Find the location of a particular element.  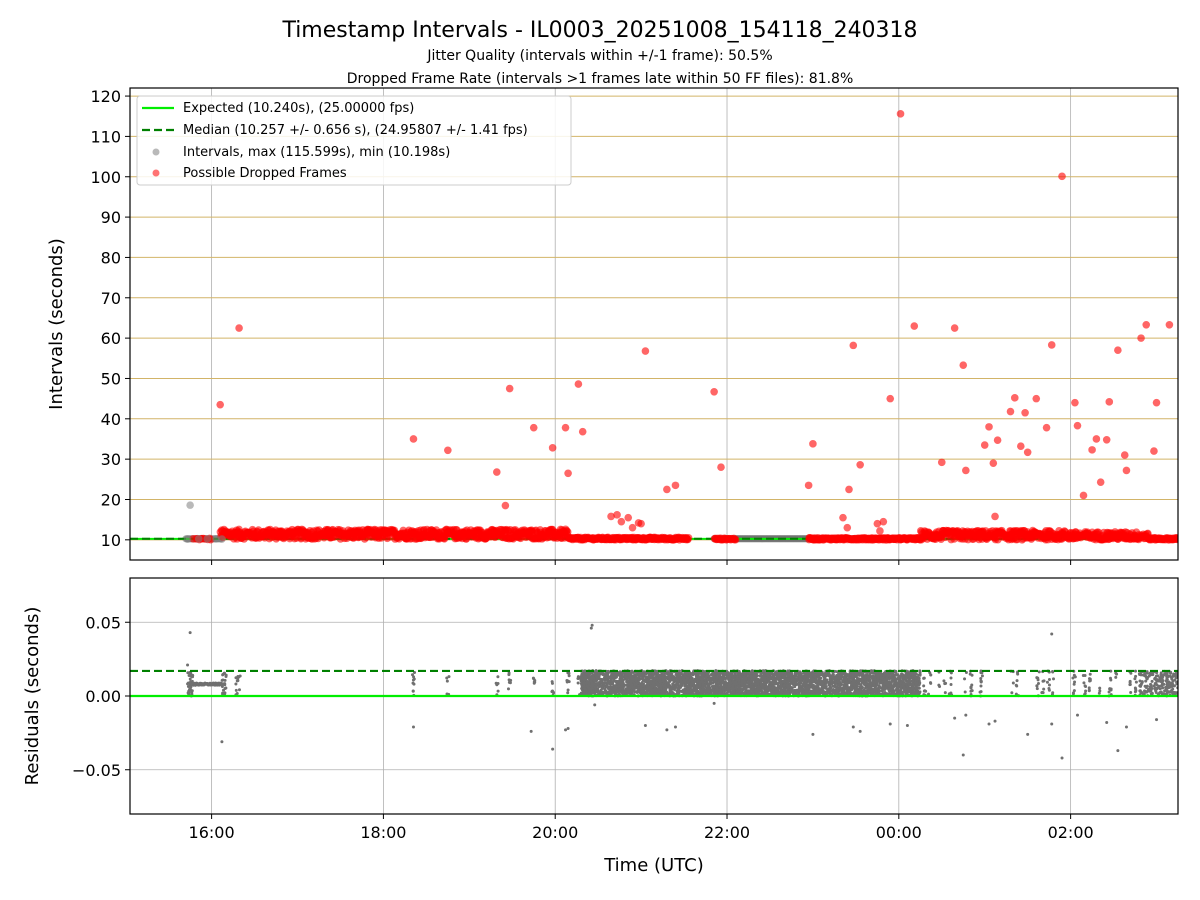

legend-dropped-label: Possible Dropped Frames is located at coordinates (265, 173).